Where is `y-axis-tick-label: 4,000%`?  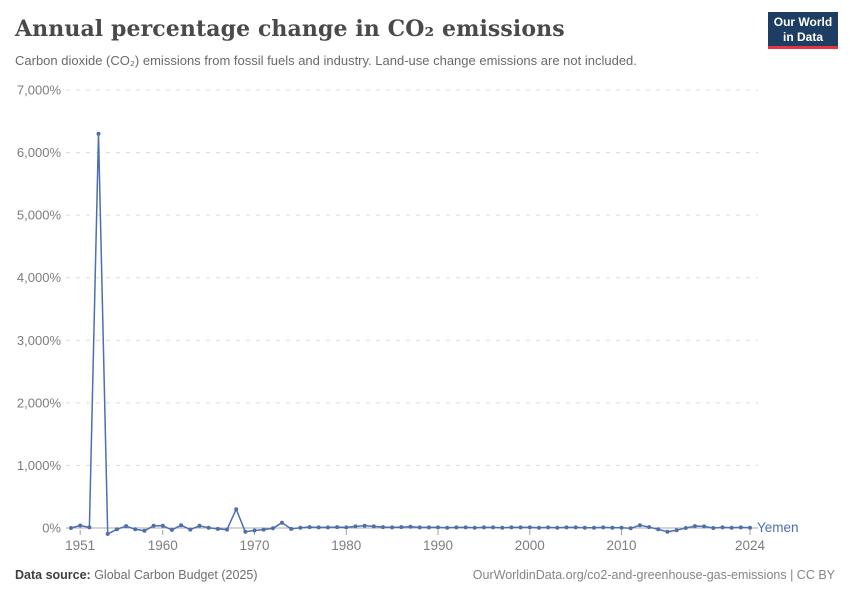
y-axis-tick-label: 4,000% is located at coordinates (39, 277).